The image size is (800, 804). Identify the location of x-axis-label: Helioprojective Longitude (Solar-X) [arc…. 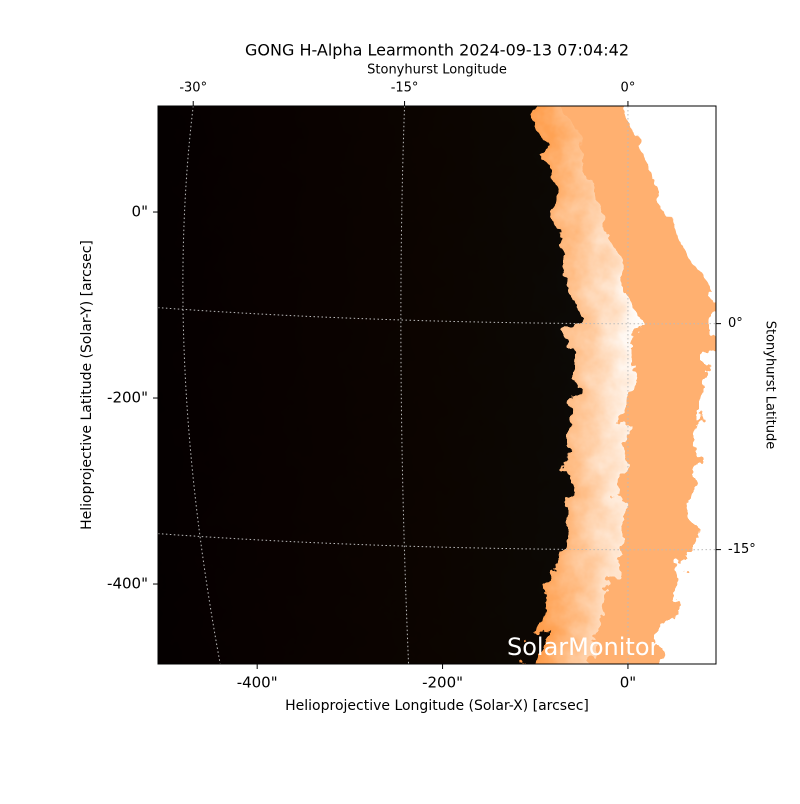
(437, 706).